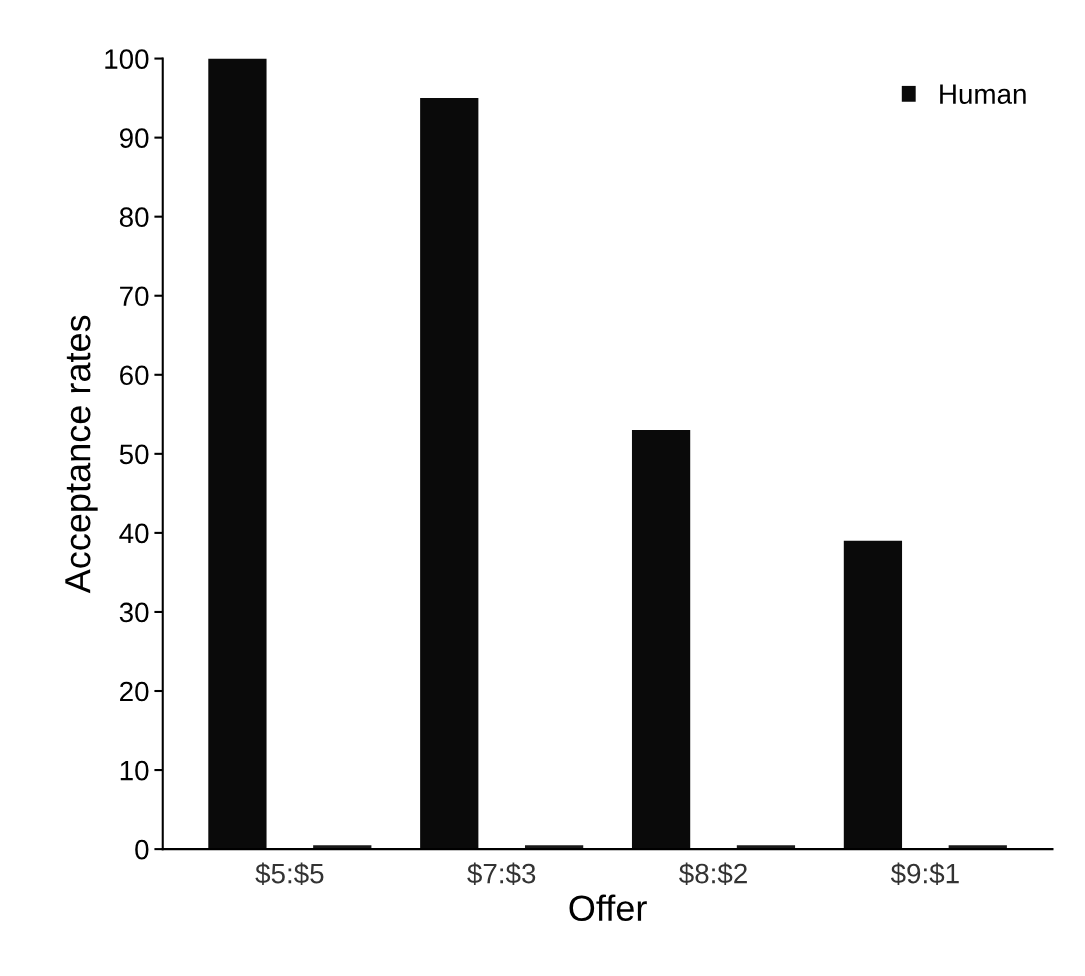 This screenshot has width=1085, height=976. What do you see at coordinates (501, 874) in the screenshot?
I see `x-tick-label: $7:$3` at bounding box center [501, 874].